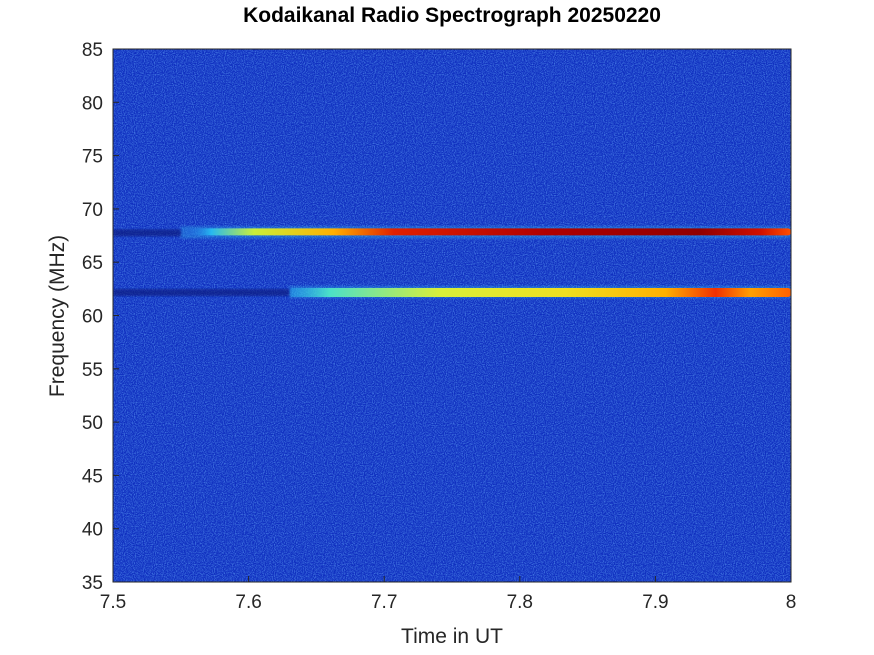 The height and width of the screenshot is (655, 874). I want to click on x-axis-label: Time in UT, so click(452, 636).